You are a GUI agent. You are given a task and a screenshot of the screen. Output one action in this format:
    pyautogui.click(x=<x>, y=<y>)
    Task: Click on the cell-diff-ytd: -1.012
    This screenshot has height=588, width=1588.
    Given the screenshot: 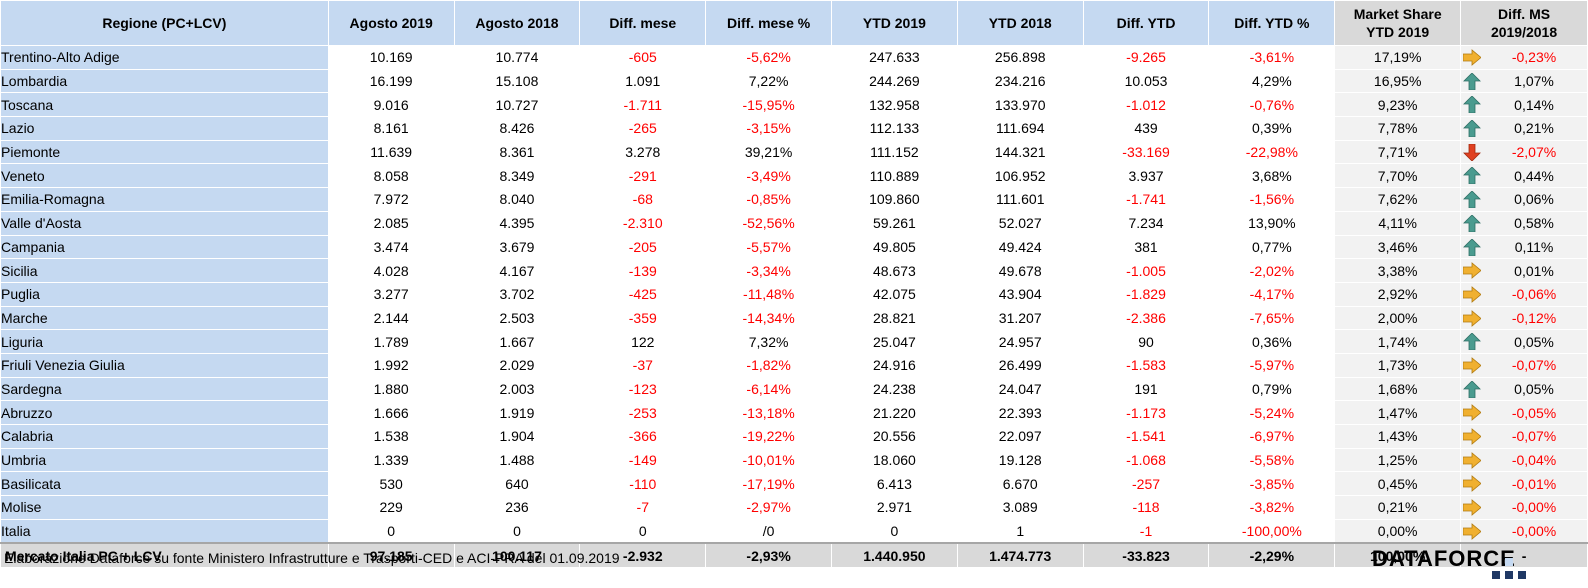 What is the action you would take?
    pyautogui.click(x=1146, y=105)
    